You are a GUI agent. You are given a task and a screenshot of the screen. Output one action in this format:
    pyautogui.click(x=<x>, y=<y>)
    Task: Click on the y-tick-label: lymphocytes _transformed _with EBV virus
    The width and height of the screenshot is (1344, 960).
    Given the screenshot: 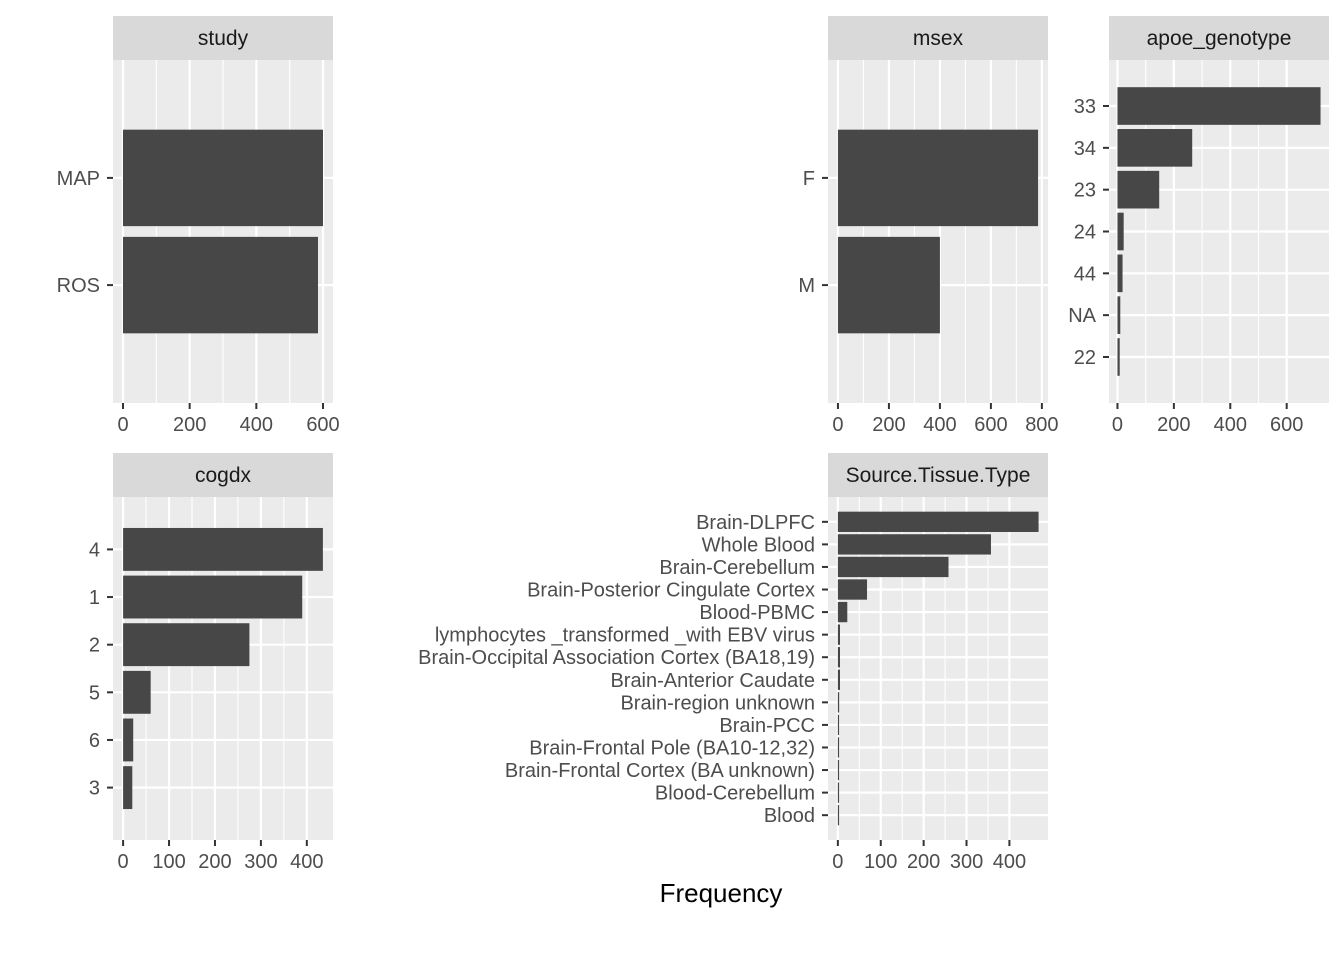 What is the action you would take?
    pyautogui.click(x=625, y=636)
    